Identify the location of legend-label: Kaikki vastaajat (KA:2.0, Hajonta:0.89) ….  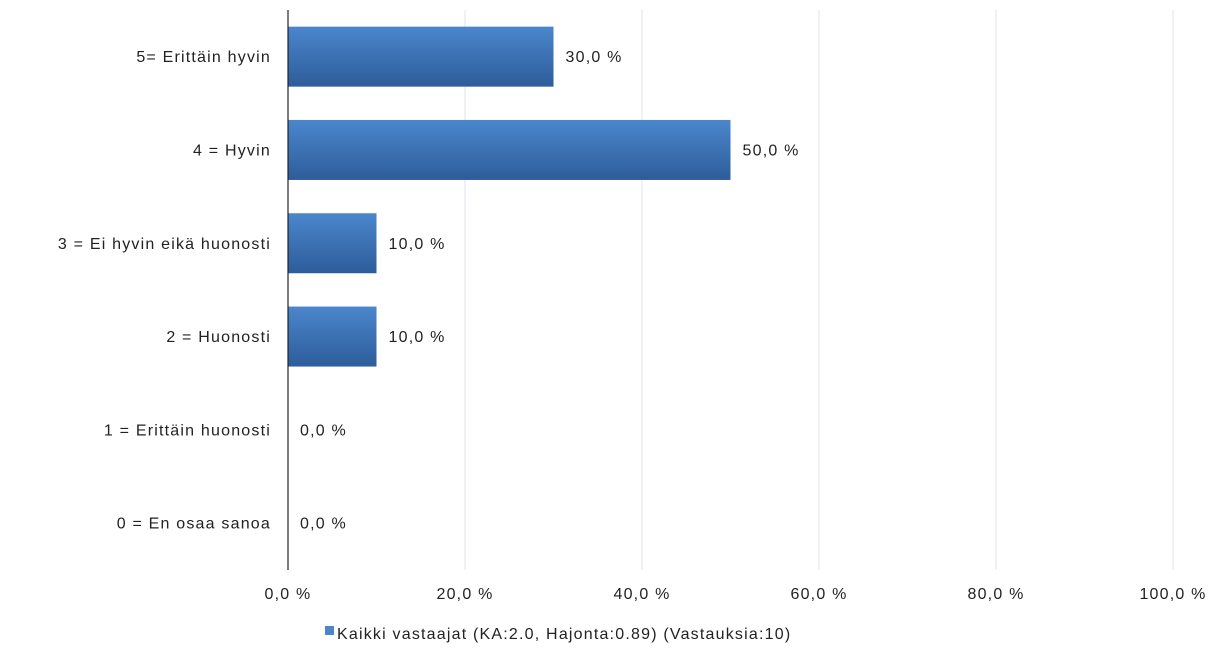
(564, 634).